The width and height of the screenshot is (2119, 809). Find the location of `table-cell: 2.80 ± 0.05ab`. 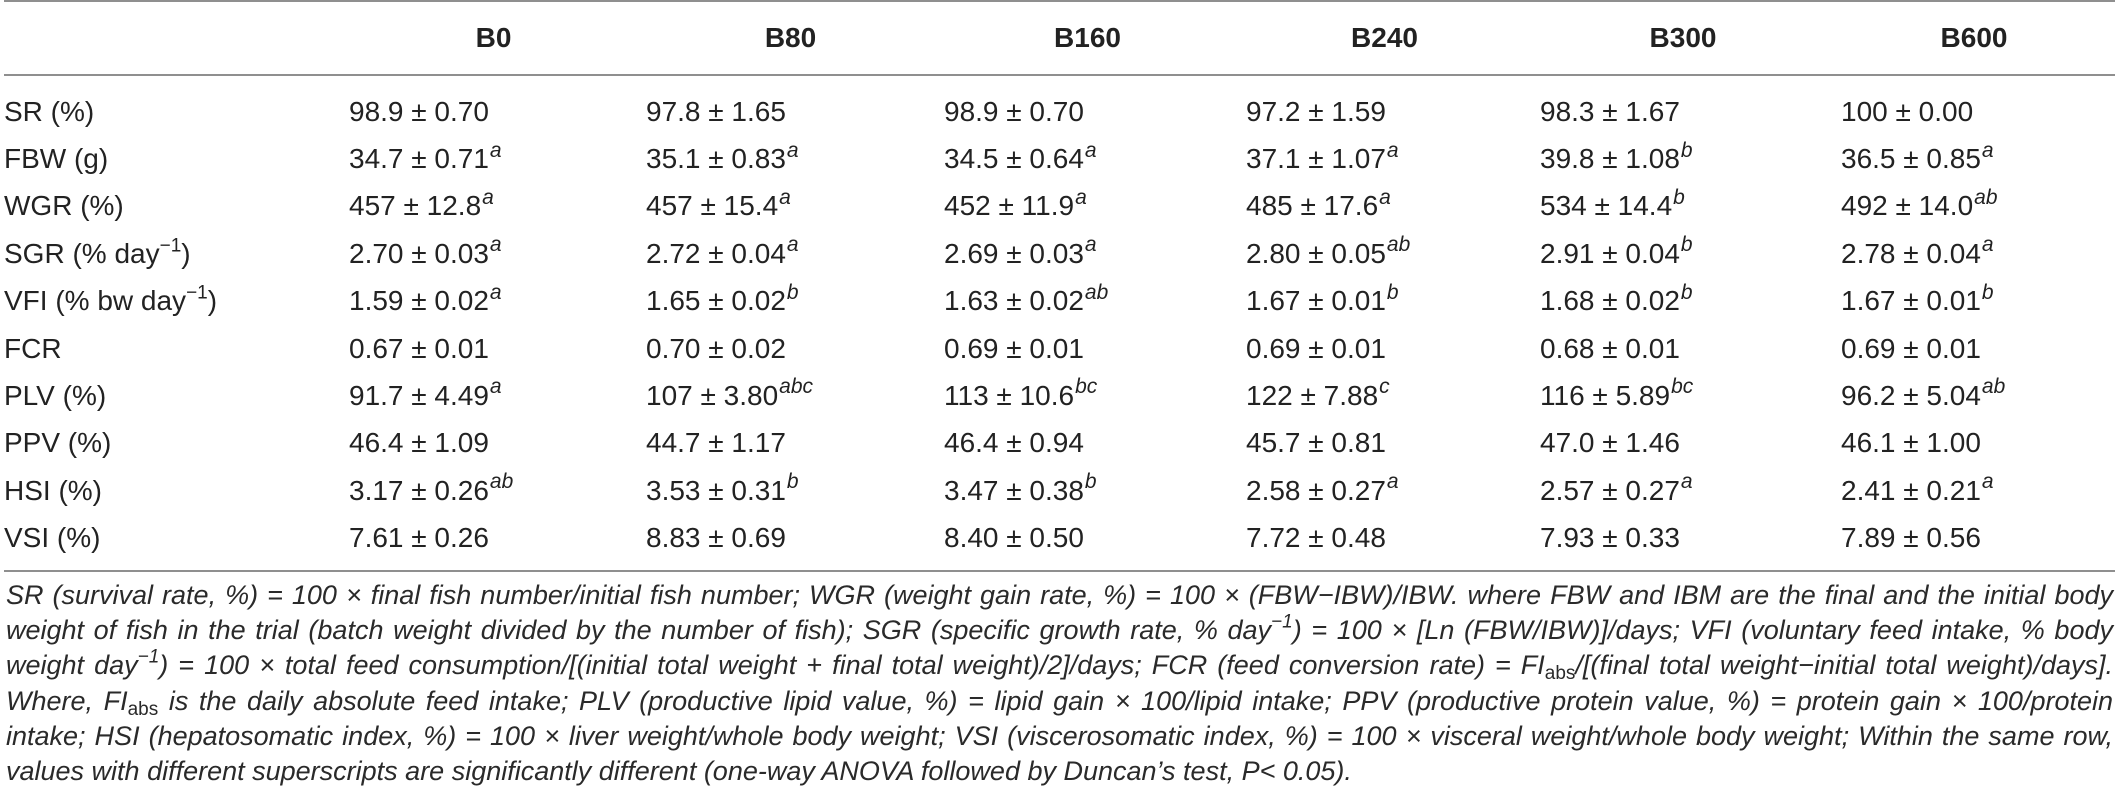

table-cell: 2.80 ± 0.05ab is located at coordinates (1384, 253).